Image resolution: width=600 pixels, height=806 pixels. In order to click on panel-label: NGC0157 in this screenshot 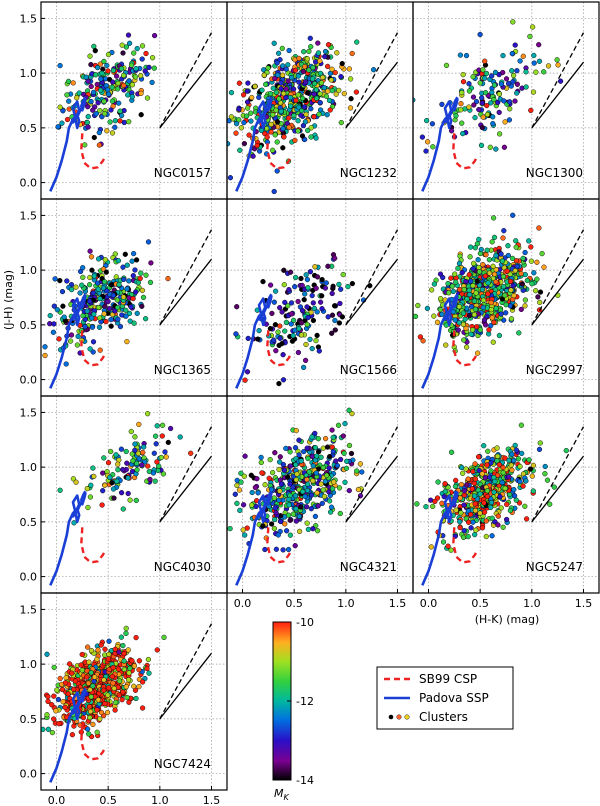, I will do `click(182, 173)`.